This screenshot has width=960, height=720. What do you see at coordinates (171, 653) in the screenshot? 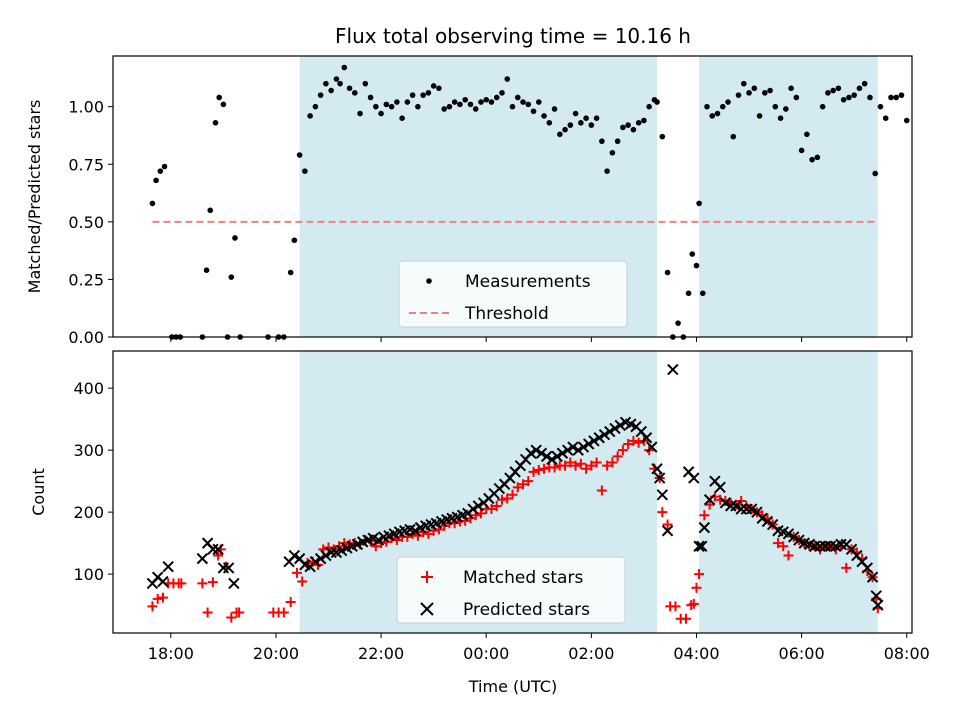
I see `x-tick-label: 18:00` at bounding box center [171, 653].